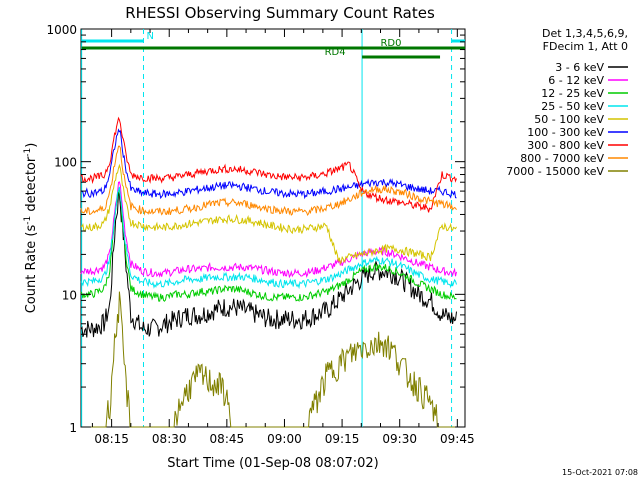  Describe the element at coordinates (565, 132) in the screenshot. I see `legend-entry-label: 100 - 300 keV` at that location.